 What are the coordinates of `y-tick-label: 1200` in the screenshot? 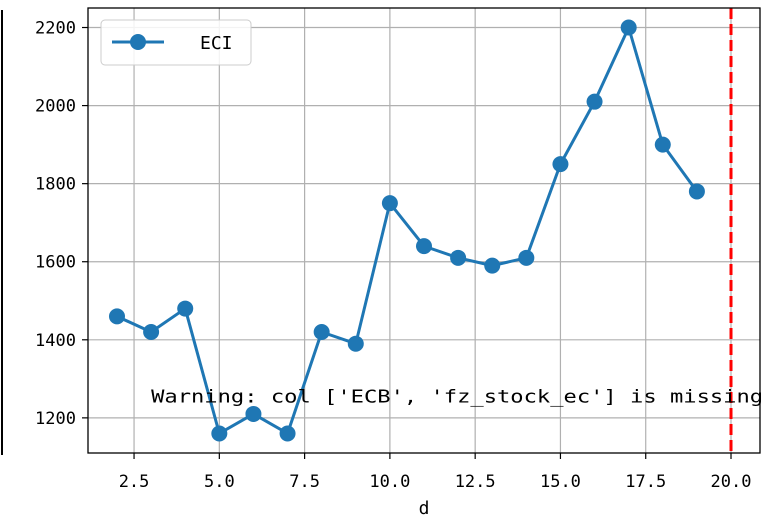 It's located at (55, 419).